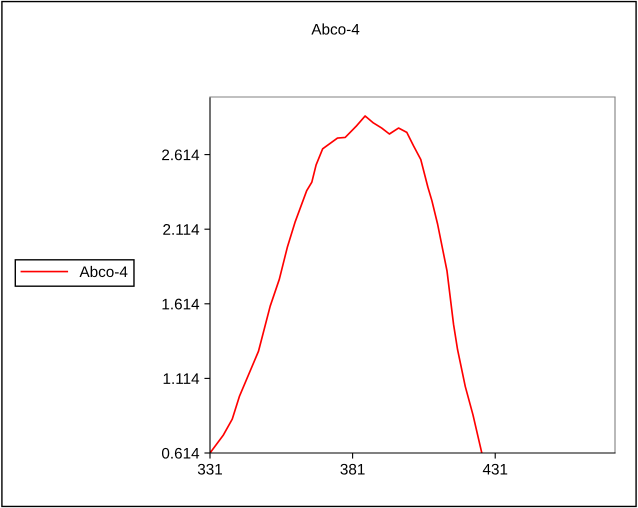 The image size is (638, 508). Describe the element at coordinates (210, 469) in the screenshot. I see `x-tick-label: 331` at that location.